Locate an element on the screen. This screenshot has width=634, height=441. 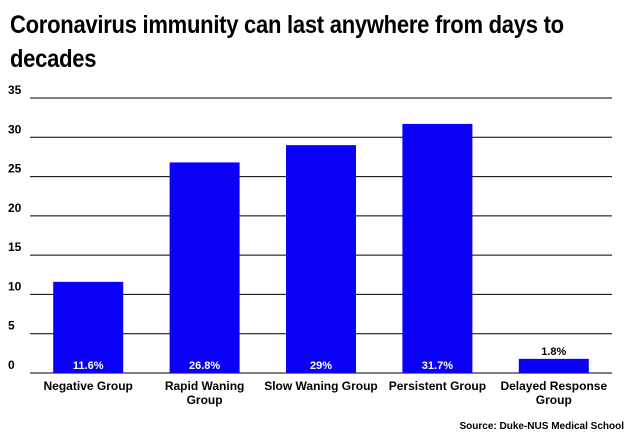
data-label: 1.8% is located at coordinates (553, 352).